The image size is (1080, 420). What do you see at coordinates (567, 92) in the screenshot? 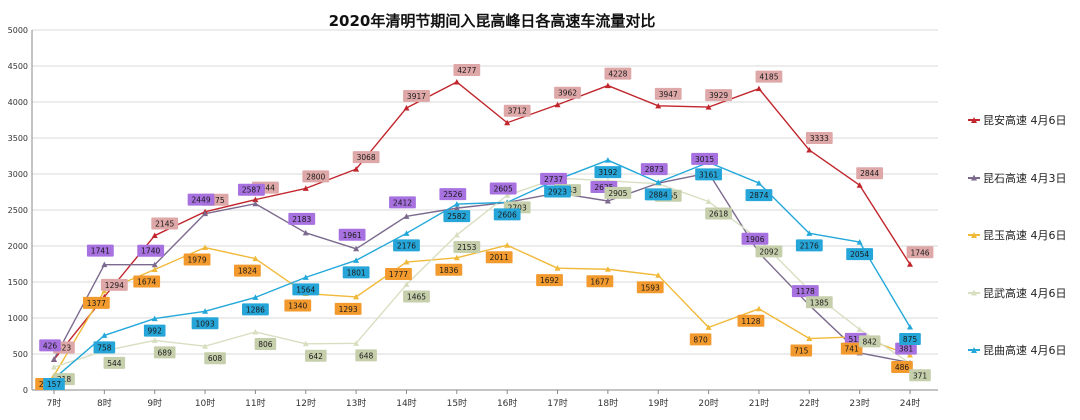
I see `data-label: 3962` at bounding box center [567, 92].